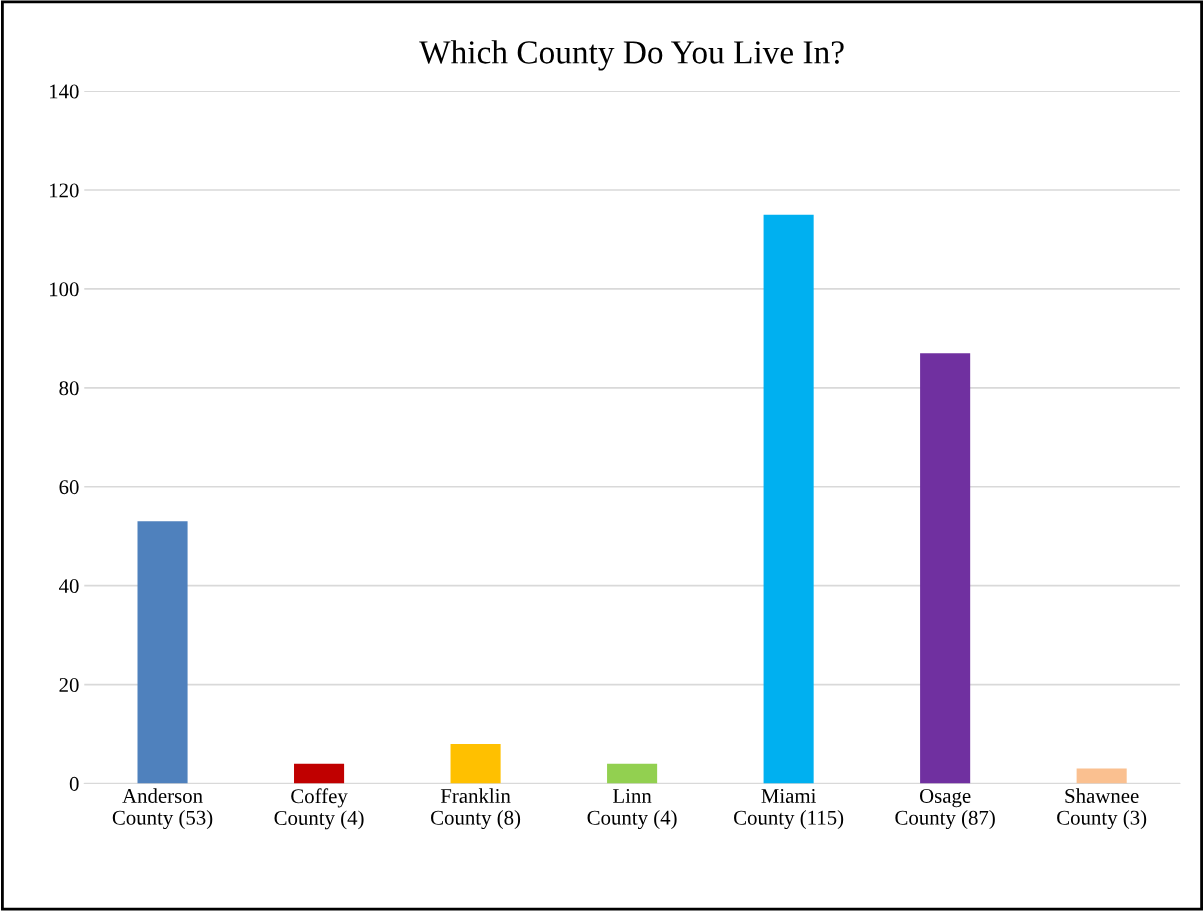  What do you see at coordinates (69, 684) in the screenshot?
I see `y-tick-label: 20` at bounding box center [69, 684].